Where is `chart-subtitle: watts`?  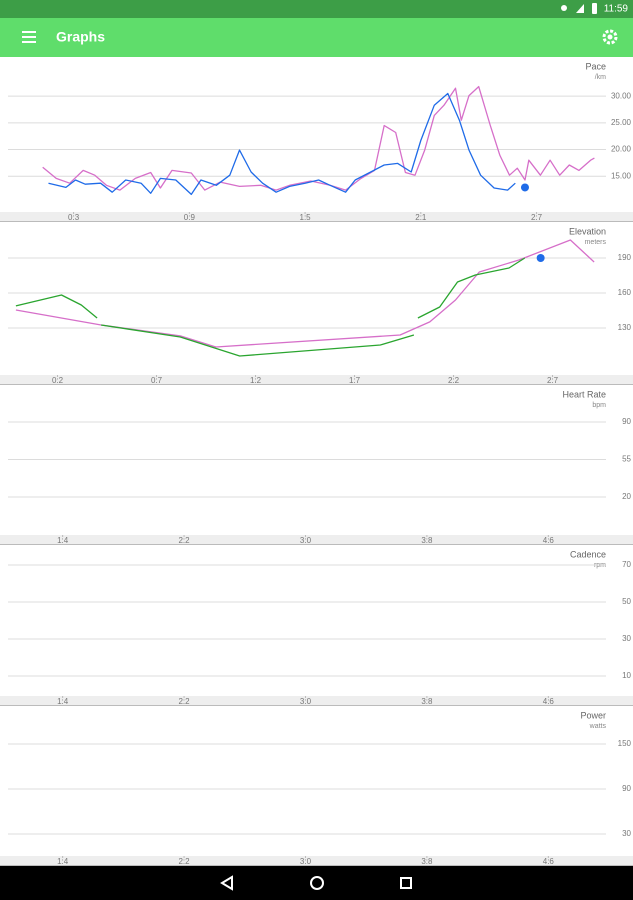 chart-subtitle: watts is located at coordinates (598, 726).